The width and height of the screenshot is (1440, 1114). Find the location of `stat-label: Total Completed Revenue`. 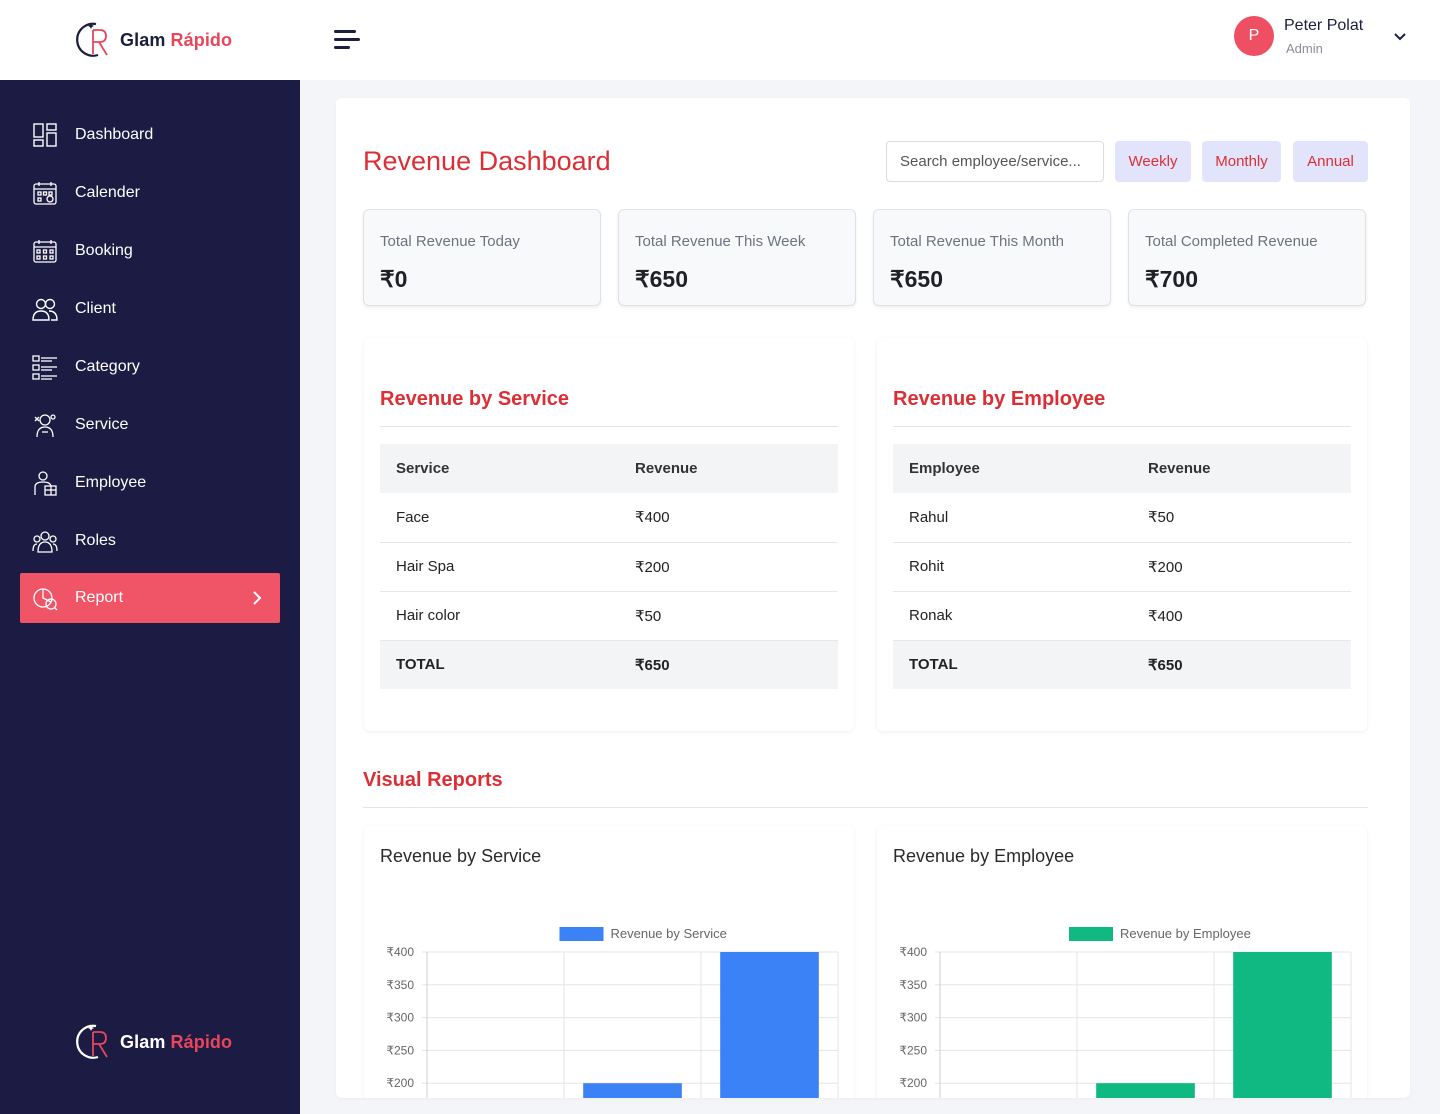

stat-label: Total Completed Revenue is located at coordinates (1231, 241).